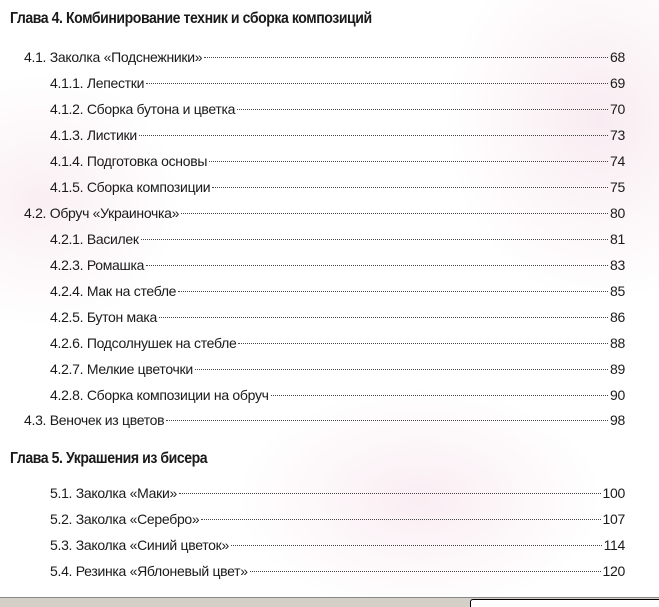  What do you see at coordinates (94, 420) in the screenshot?
I see `entry-title: 4.3. Веночек из цветов` at bounding box center [94, 420].